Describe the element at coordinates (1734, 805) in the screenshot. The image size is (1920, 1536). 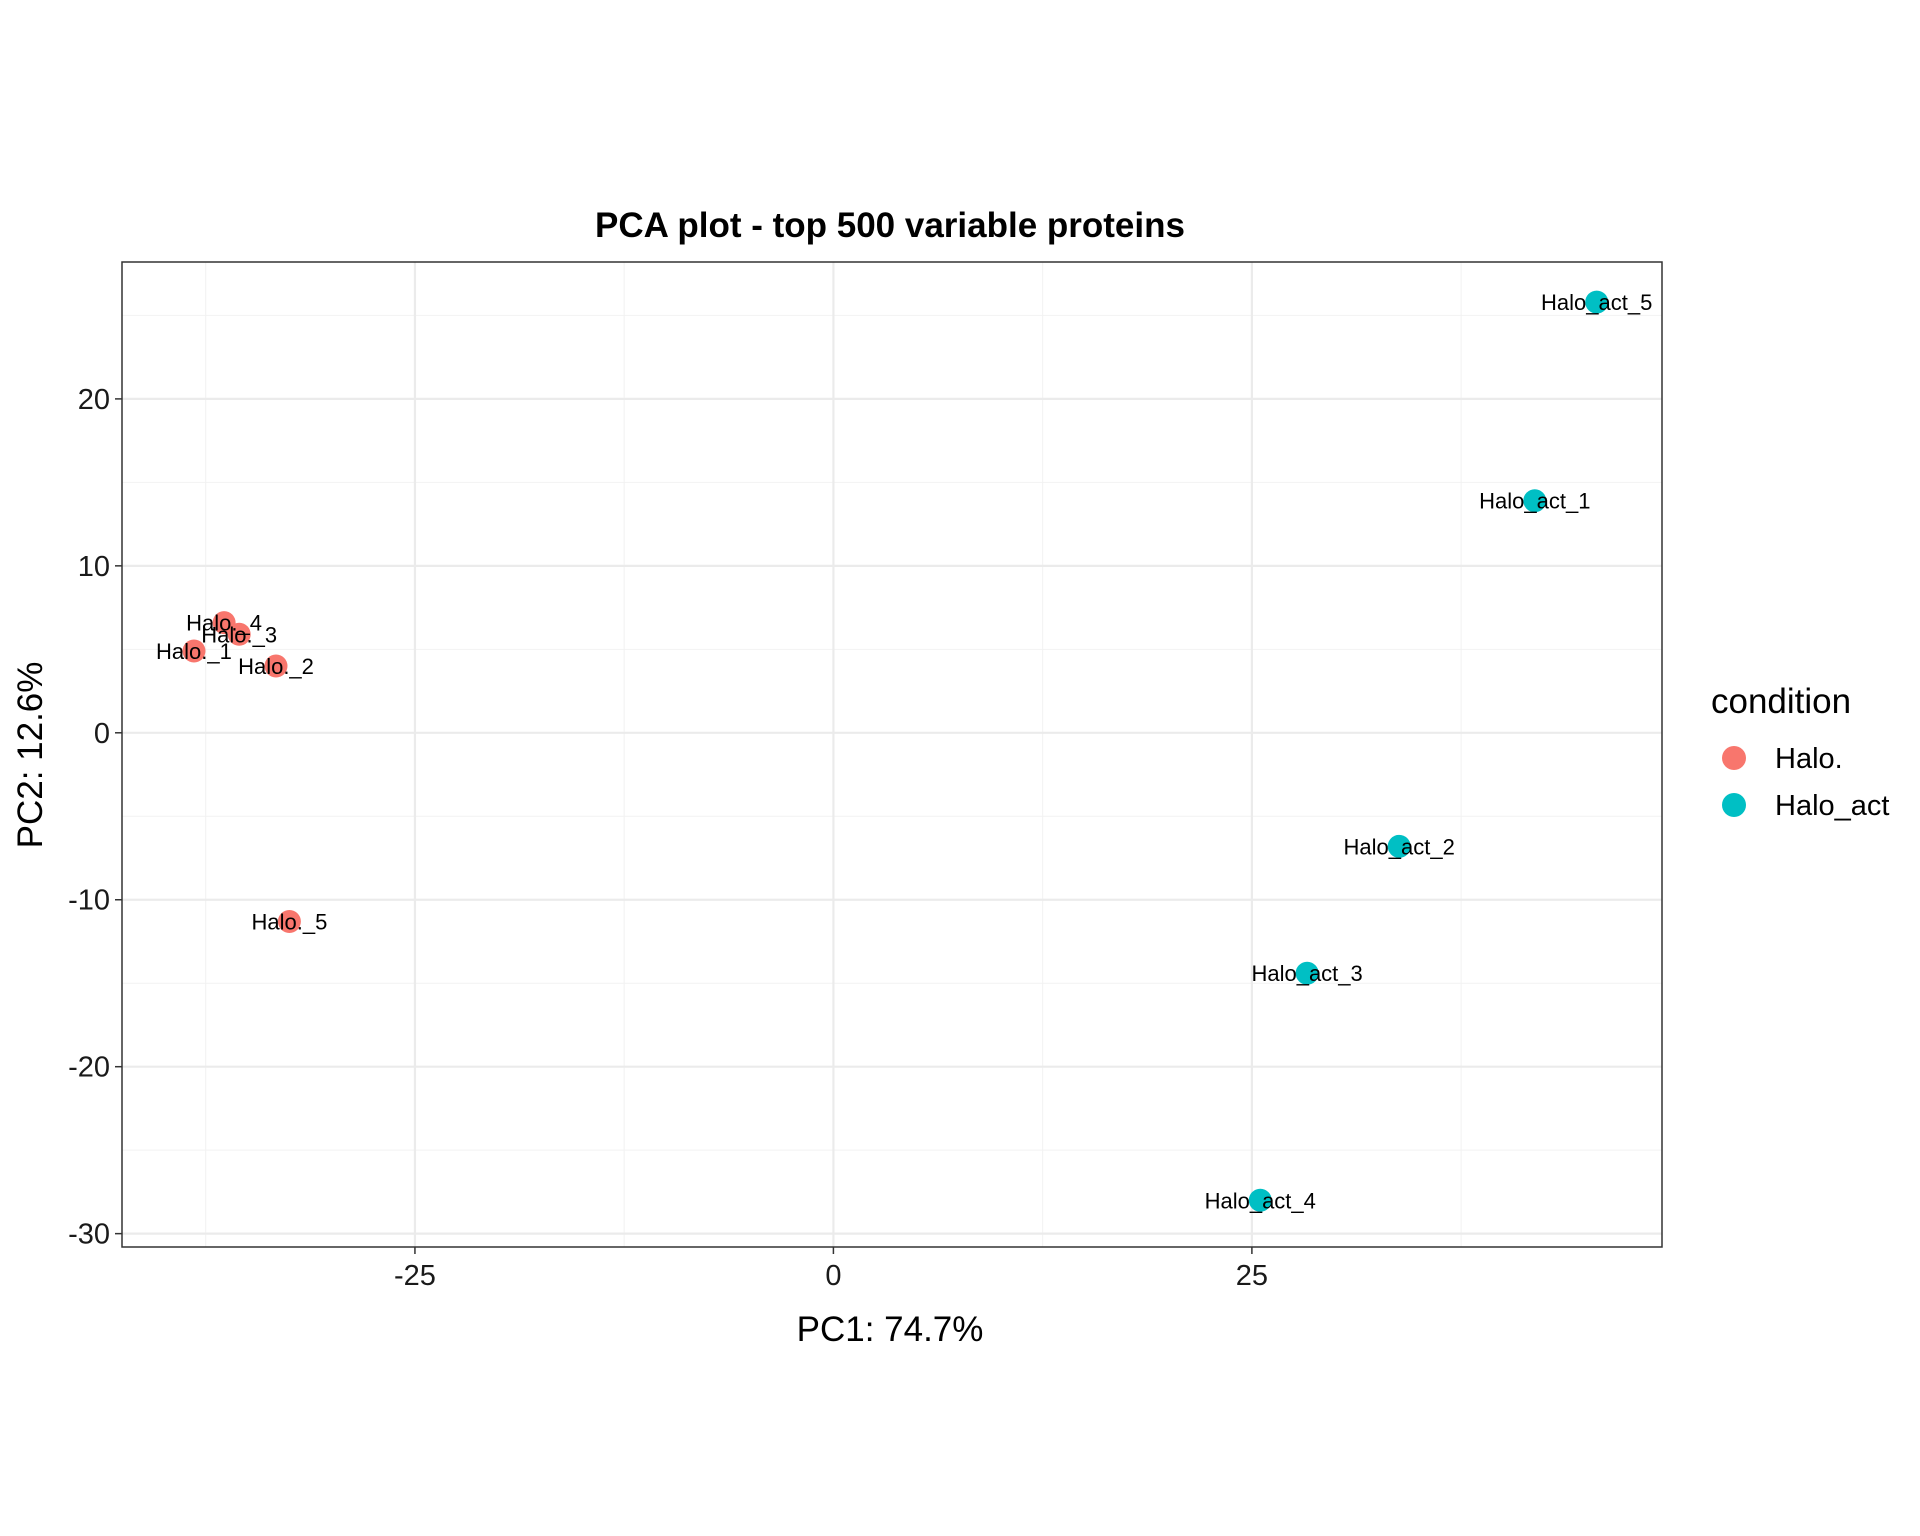
I see `legend-key-halo-act` at that location.